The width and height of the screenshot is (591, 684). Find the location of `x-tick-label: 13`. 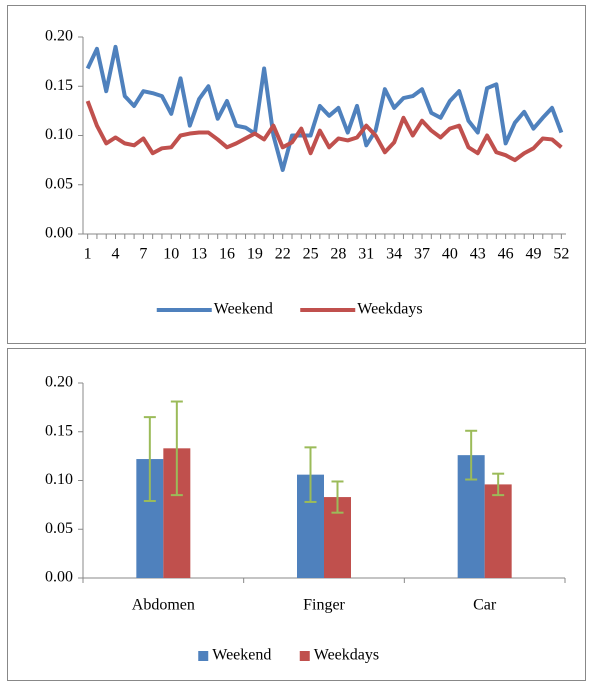

x-tick-label: 13 is located at coordinates (199, 254).